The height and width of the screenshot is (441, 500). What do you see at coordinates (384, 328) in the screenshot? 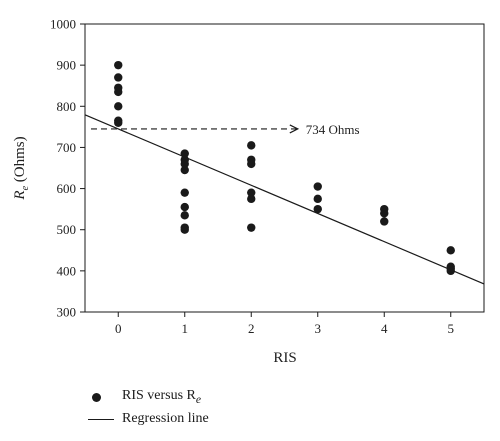
I see `x-tick-label: 4` at bounding box center [384, 328].